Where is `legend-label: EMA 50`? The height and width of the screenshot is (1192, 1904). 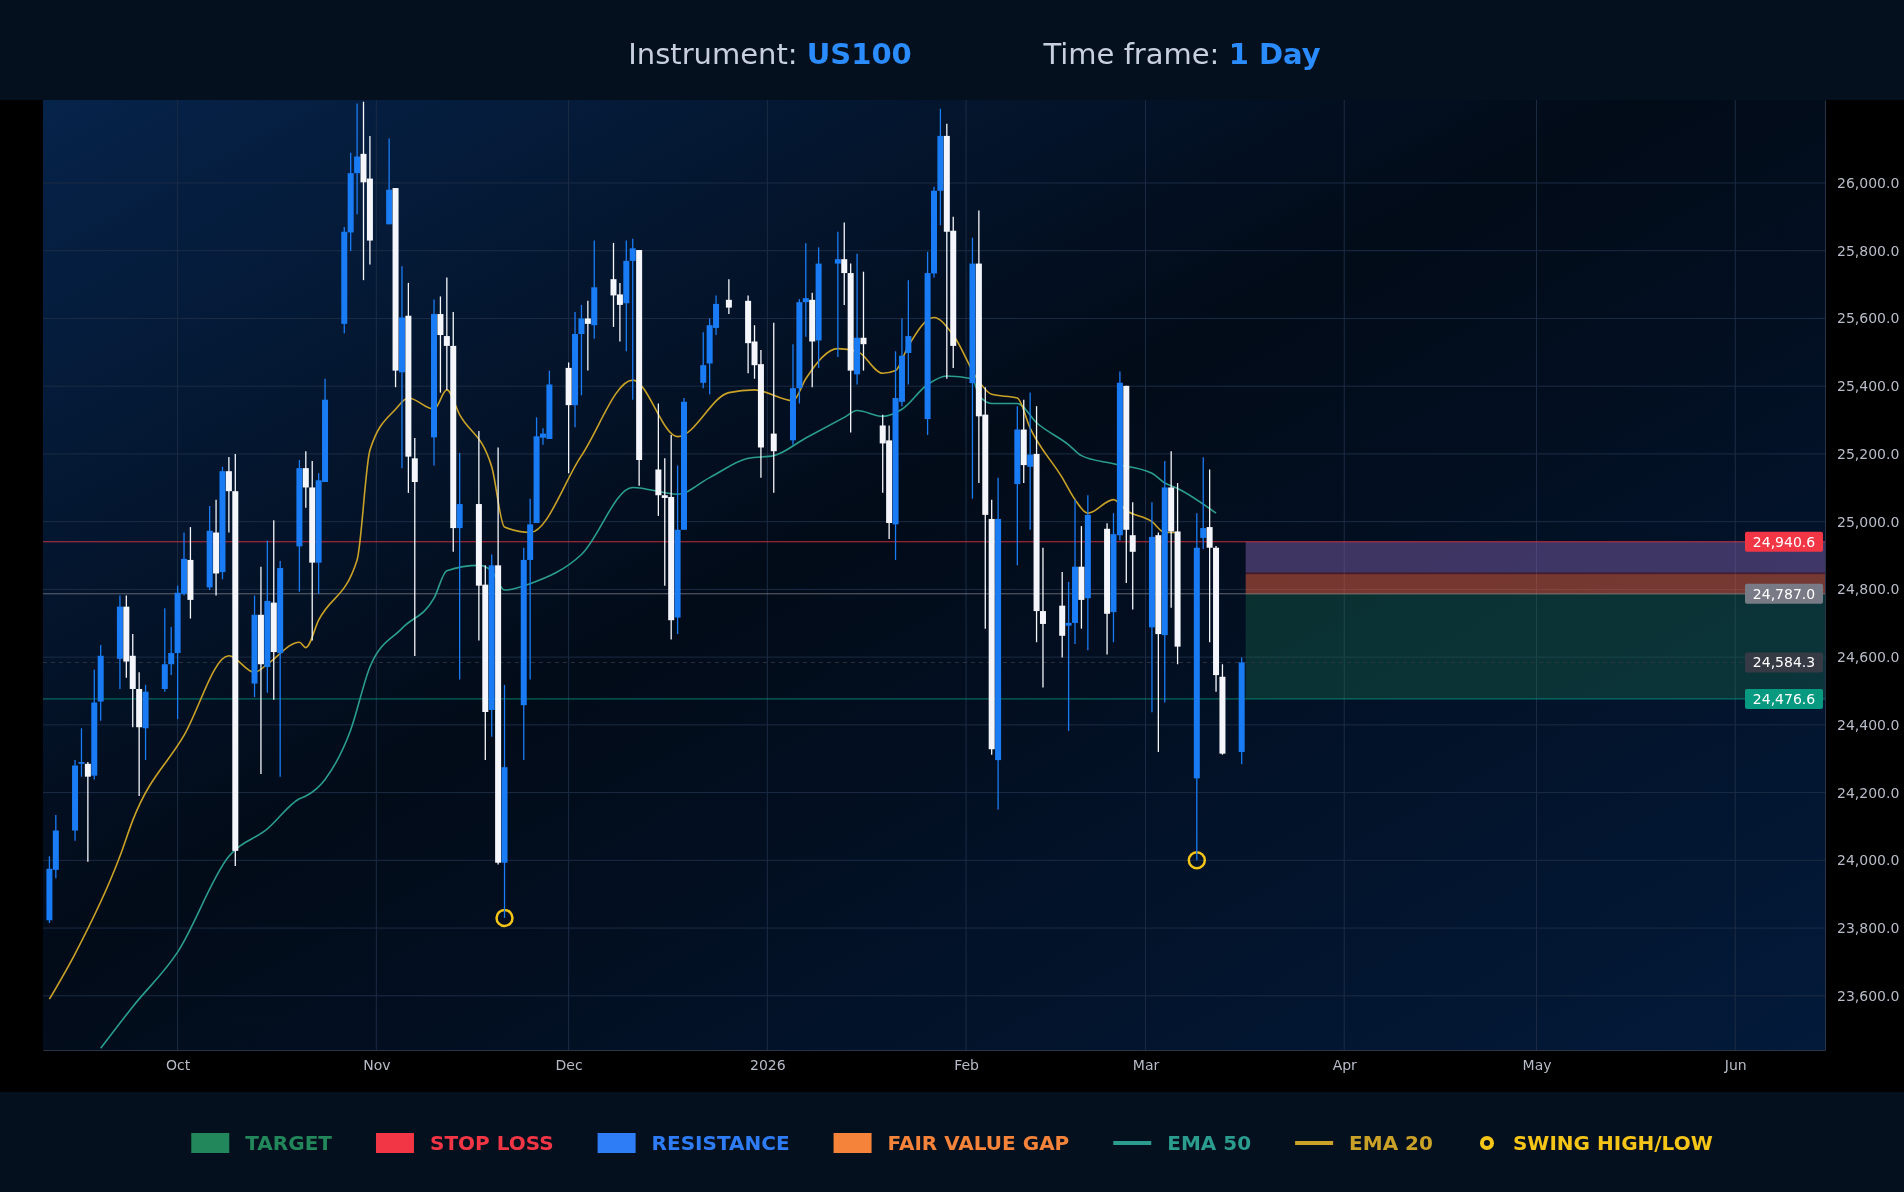
legend-label: EMA 50 is located at coordinates (1209, 1143).